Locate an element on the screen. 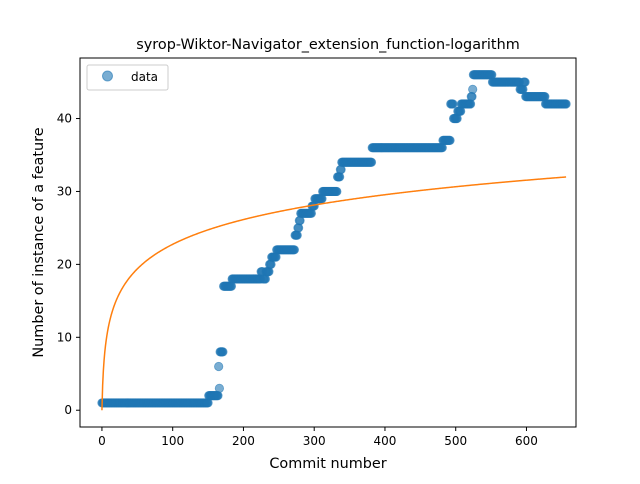 The height and width of the screenshot is (484, 640). legend: data is located at coordinates (127, 77).